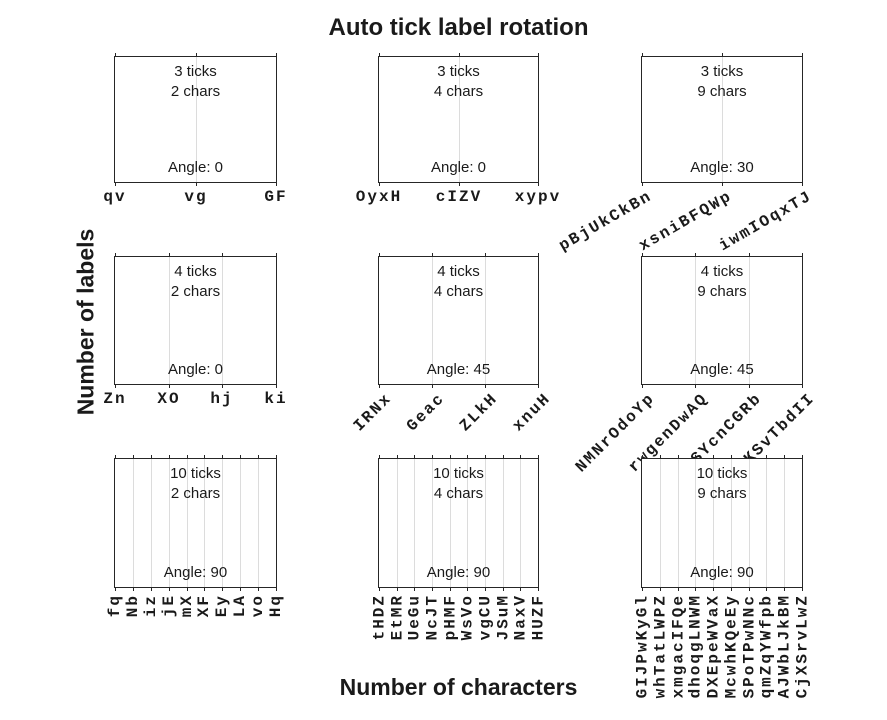 This screenshot has height=720, width=887. Describe the element at coordinates (425, 412) in the screenshot. I see `x-tick-label: Geac` at that location.